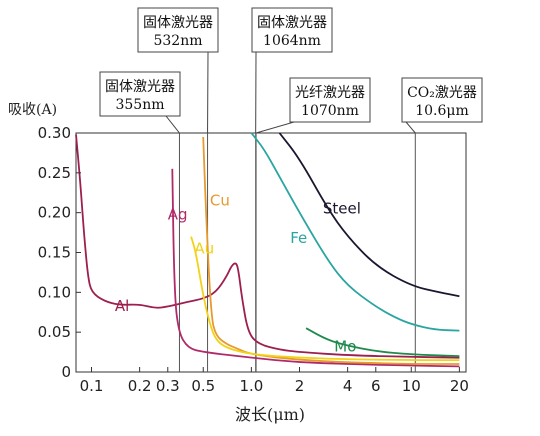 Image resolution: width=540 pixels, height=436 pixels. What do you see at coordinates (300, 386) in the screenshot?
I see `x-tick-label: 2` at bounding box center [300, 386].